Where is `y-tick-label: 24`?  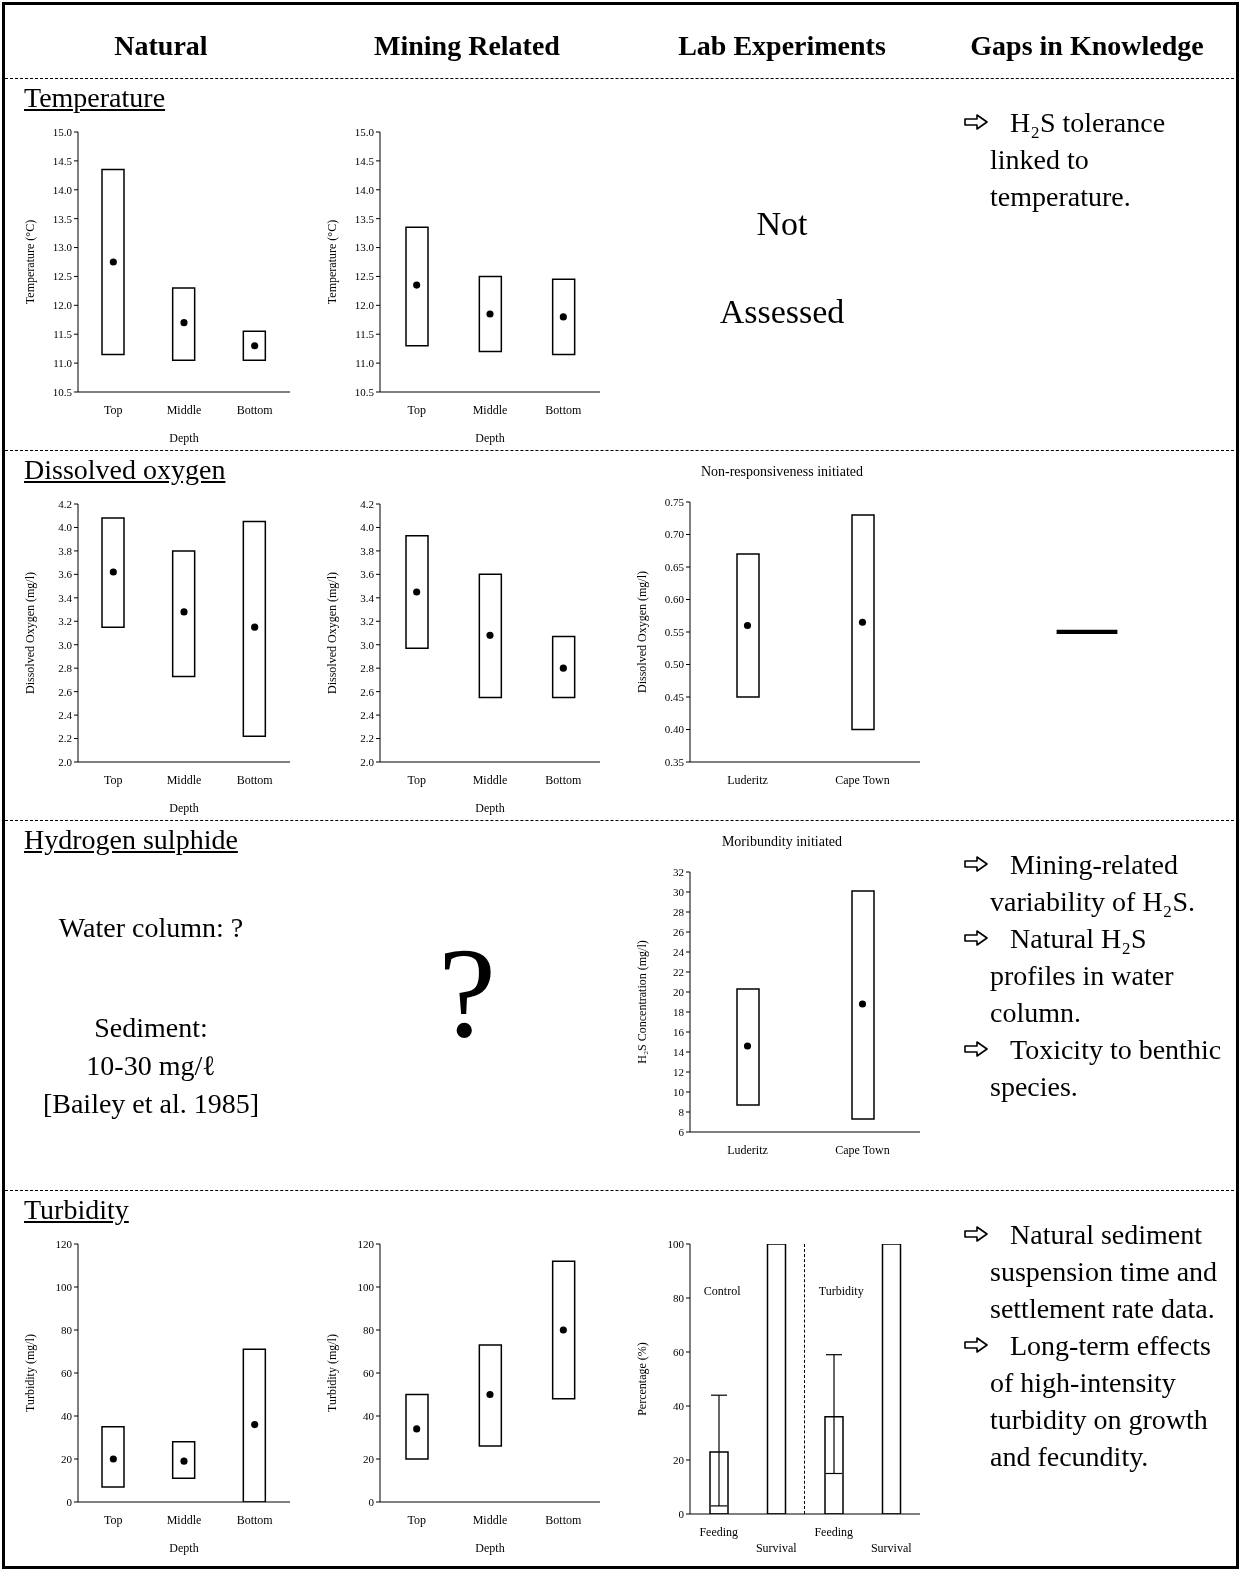 y-tick-label: 24 is located at coordinates (679, 951).